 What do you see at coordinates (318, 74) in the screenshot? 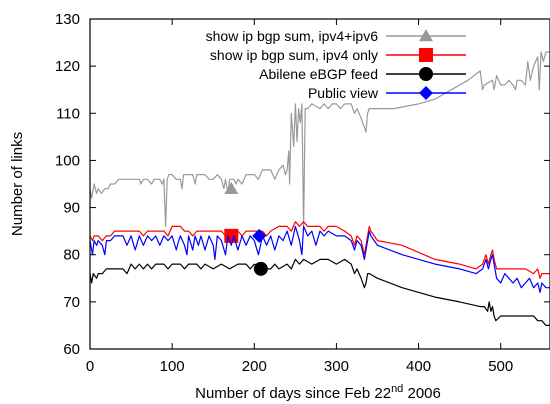
I see `legend-label: Abilene eBGP feed` at bounding box center [318, 74].